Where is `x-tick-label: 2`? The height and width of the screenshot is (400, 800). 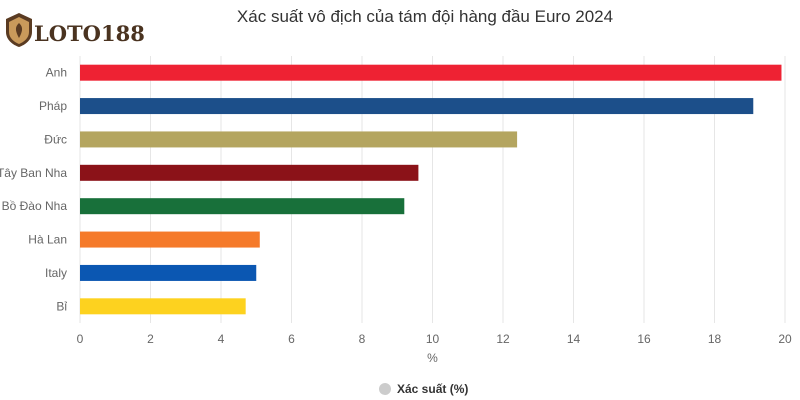 x-tick-label: 2 is located at coordinates (150, 339).